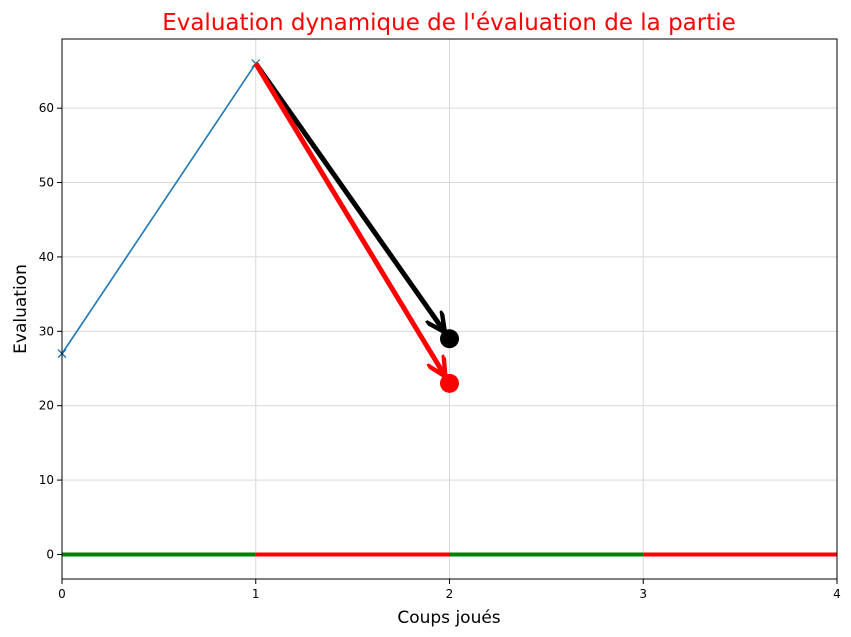 The width and height of the screenshot is (851, 637). I want to click on x-axis-label: Coups joués, so click(448, 618).